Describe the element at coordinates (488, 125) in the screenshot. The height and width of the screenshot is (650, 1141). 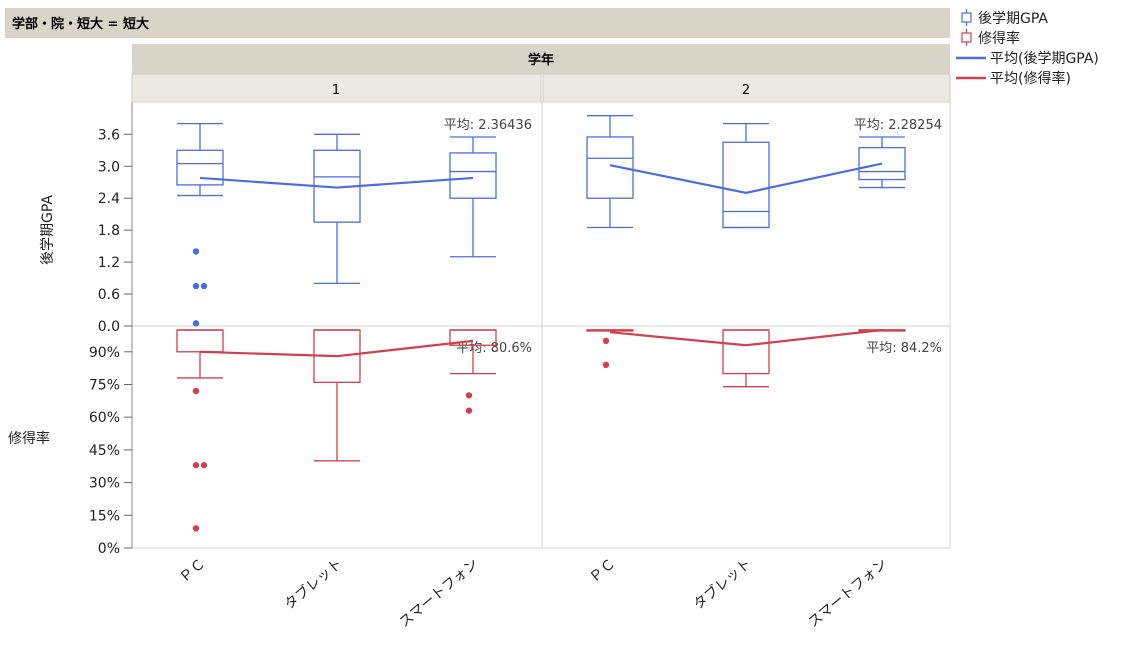
I see `panel1-gpa-mean-label: 平均: 2.36436` at that location.